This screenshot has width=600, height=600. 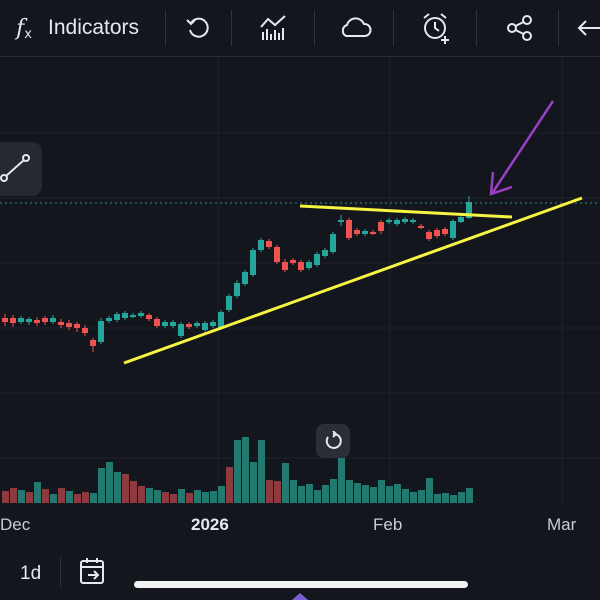 What do you see at coordinates (301, 584) in the screenshot?
I see `home-indicator` at bounding box center [301, 584].